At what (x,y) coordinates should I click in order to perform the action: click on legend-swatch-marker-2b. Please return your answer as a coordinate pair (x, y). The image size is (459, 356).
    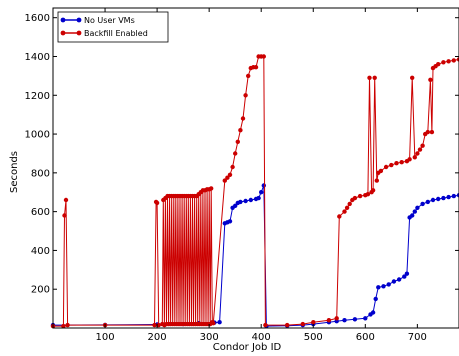
    Looking at the image, I should click on (79, 33).